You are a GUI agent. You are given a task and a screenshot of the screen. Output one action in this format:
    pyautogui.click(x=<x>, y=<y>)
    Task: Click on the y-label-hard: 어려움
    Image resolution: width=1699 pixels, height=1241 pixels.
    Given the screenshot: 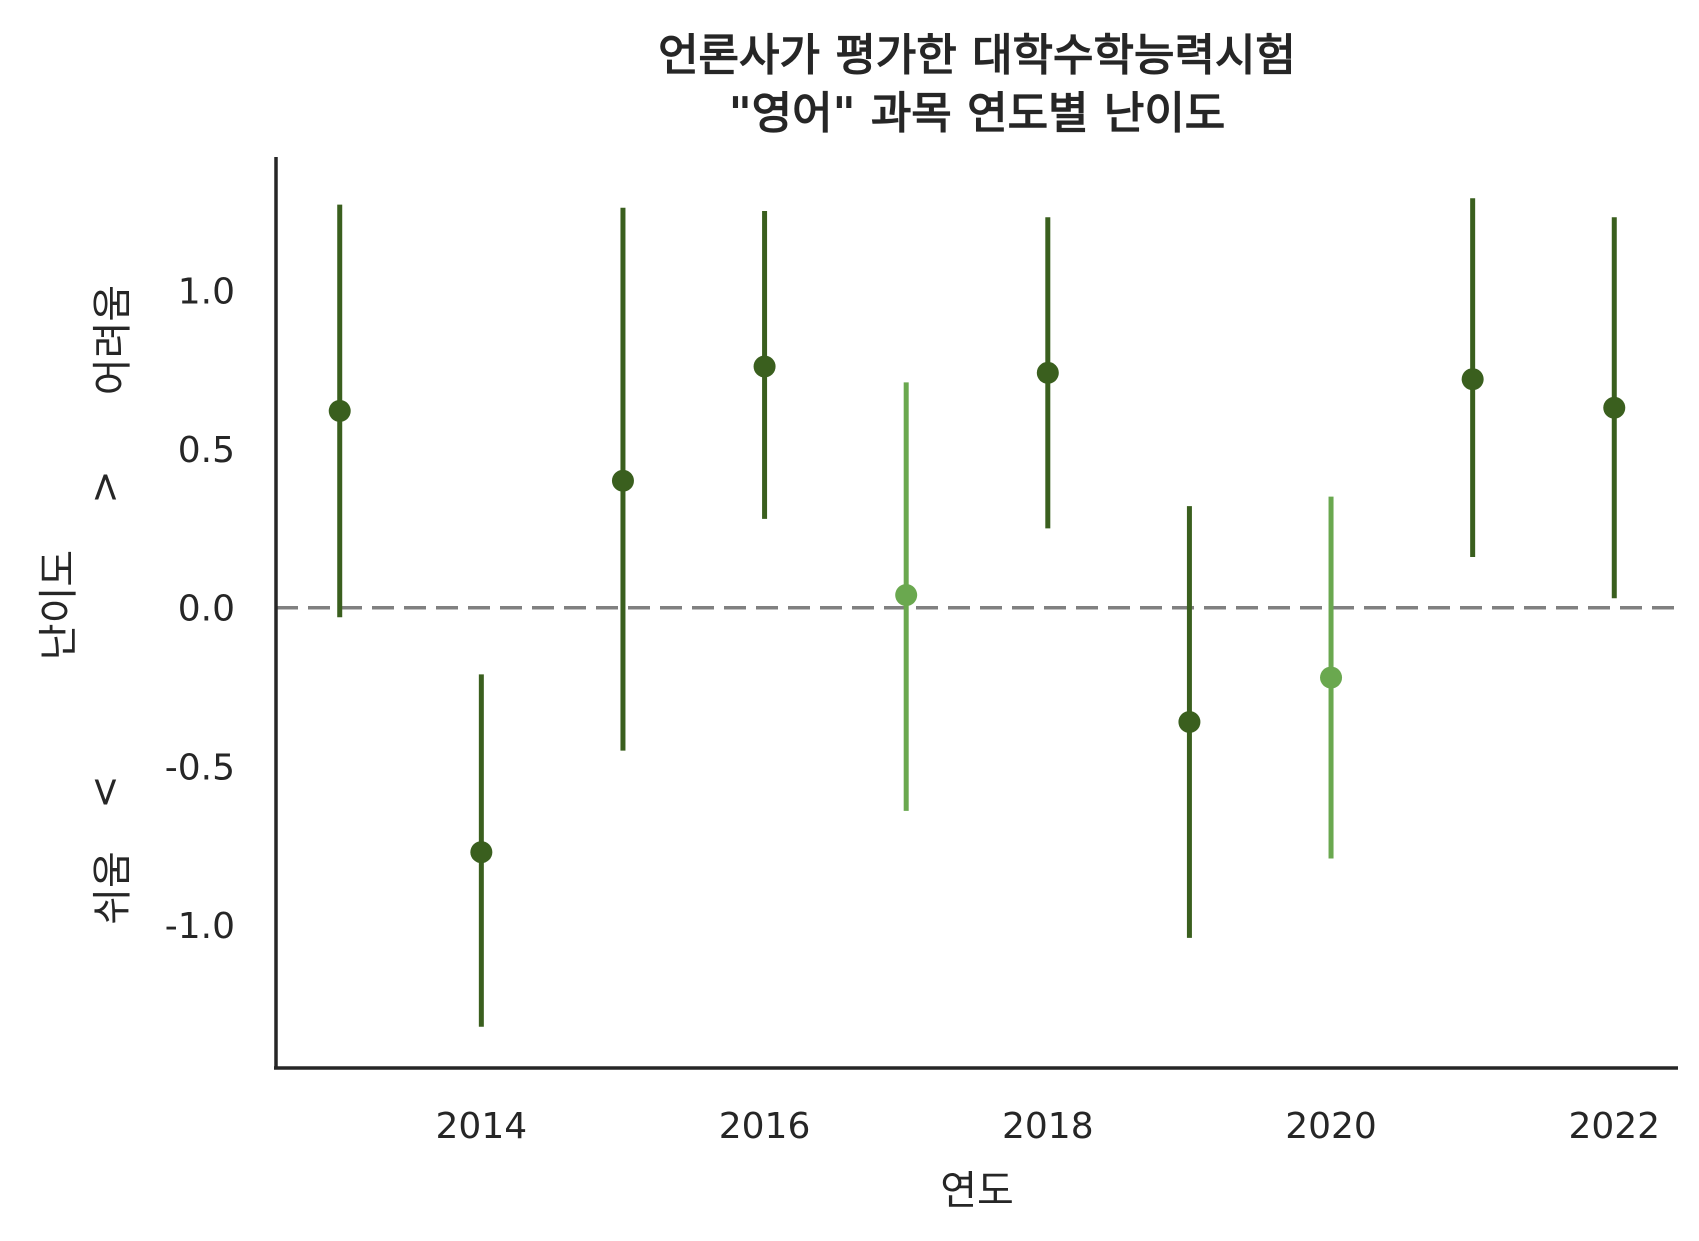 What is the action you would take?
    pyautogui.click(x=113, y=340)
    